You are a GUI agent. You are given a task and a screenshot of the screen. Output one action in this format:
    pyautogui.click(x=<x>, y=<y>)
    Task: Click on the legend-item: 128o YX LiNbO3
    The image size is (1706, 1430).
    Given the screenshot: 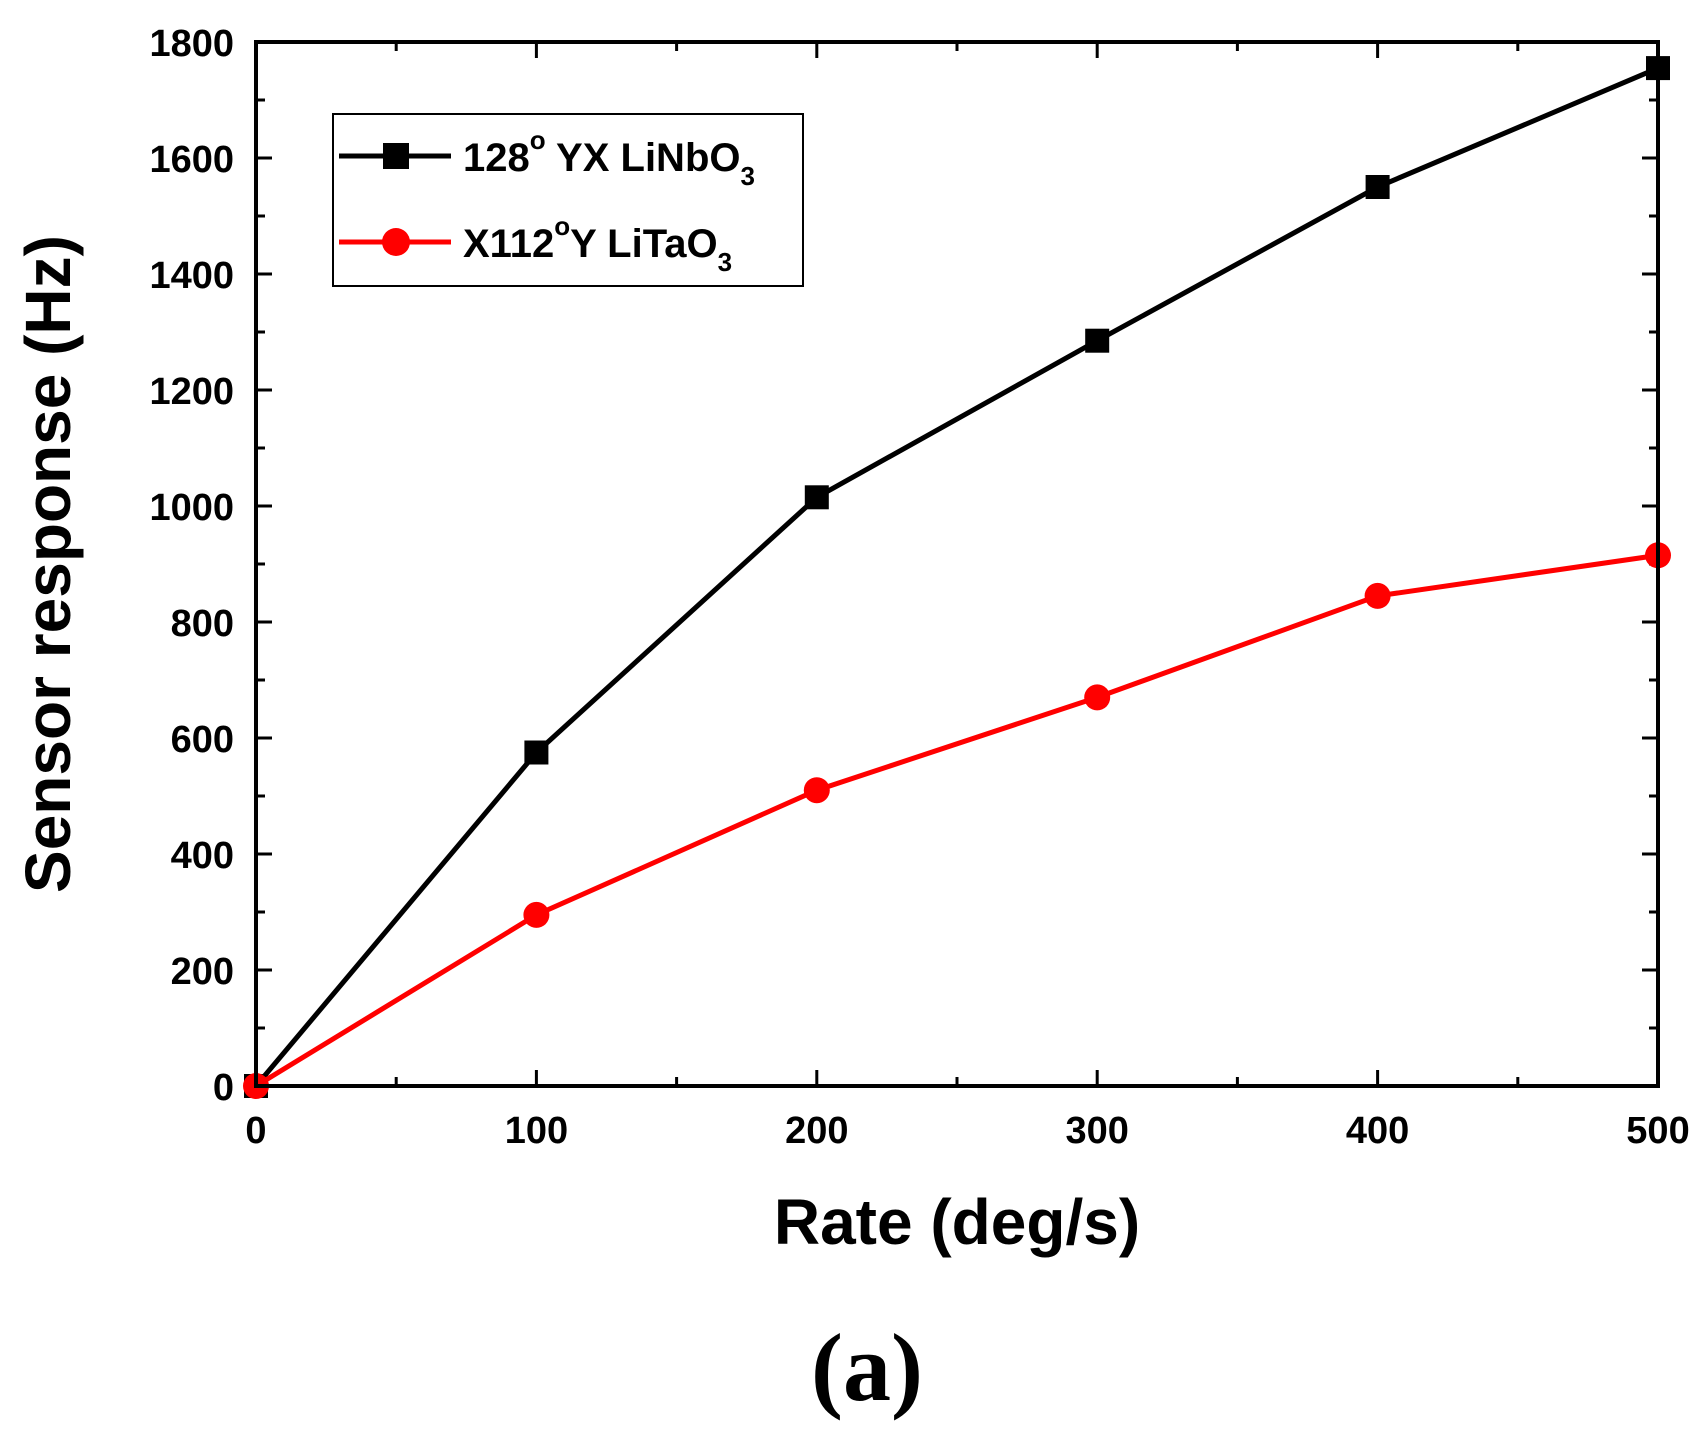 What is the action you would take?
    pyautogui.click(x=547, y=158)
    